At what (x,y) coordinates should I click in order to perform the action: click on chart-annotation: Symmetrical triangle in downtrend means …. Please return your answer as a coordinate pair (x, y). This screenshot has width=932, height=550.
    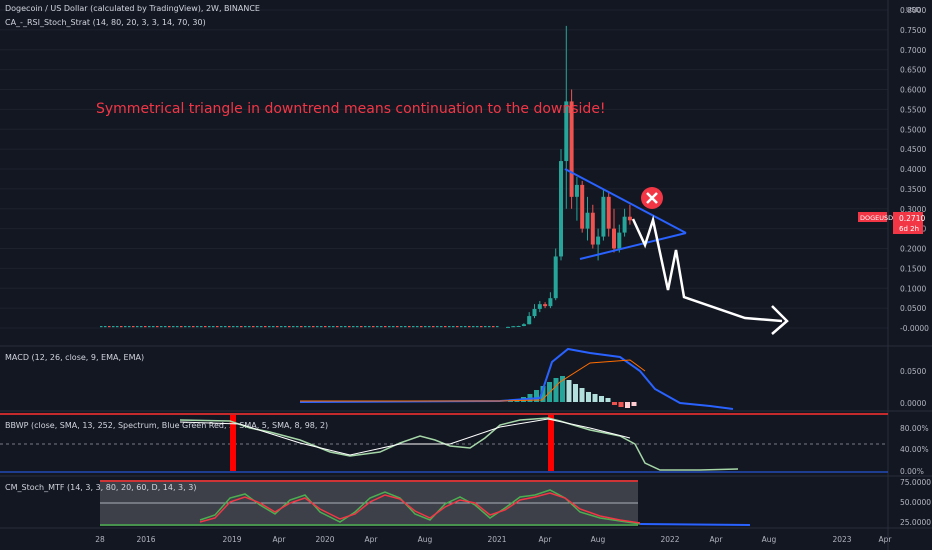
    Looking at the image, I should click on (351, 109).